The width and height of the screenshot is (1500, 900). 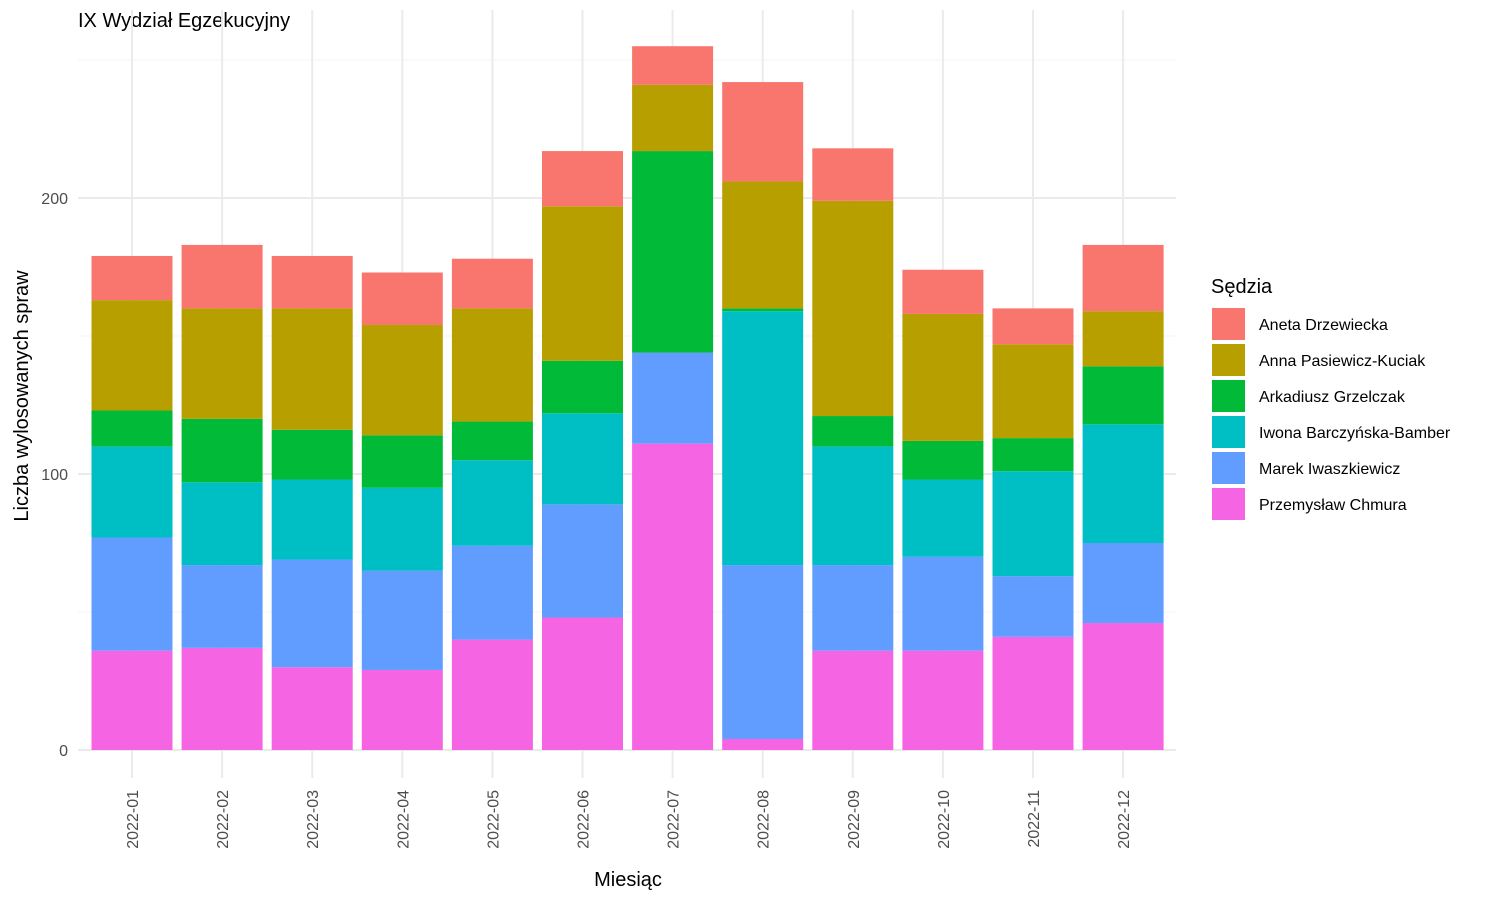 What do you see at coordinates (1124, 819) in the screenshot?
I see `x-tick-label: 2022-12` at bounding box center [1124, 819].